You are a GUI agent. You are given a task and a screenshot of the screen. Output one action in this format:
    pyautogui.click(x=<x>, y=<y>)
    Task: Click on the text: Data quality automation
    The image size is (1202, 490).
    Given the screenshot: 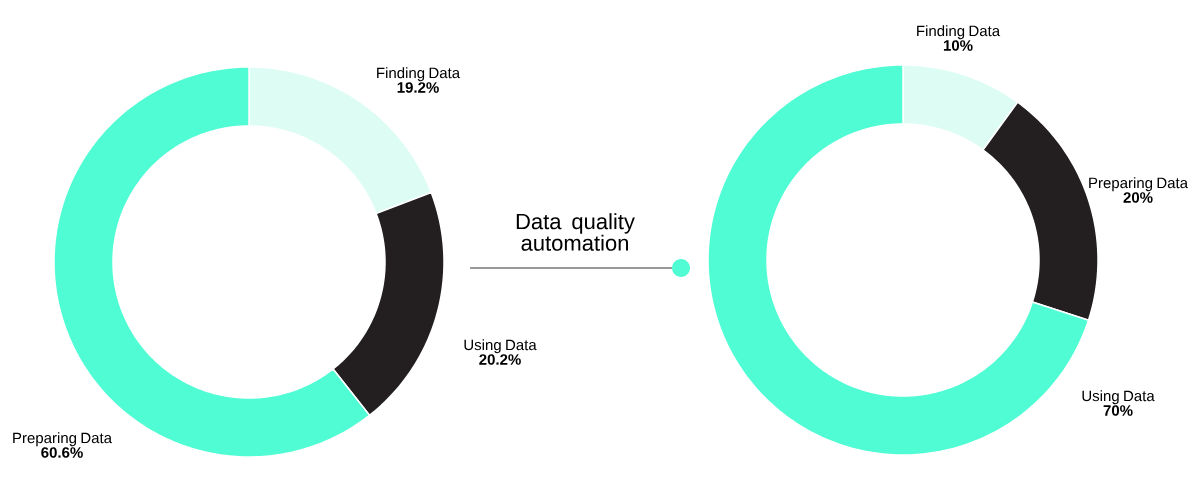 What is the action you would take?
    pyautogui.click(x=575, y=232)
    